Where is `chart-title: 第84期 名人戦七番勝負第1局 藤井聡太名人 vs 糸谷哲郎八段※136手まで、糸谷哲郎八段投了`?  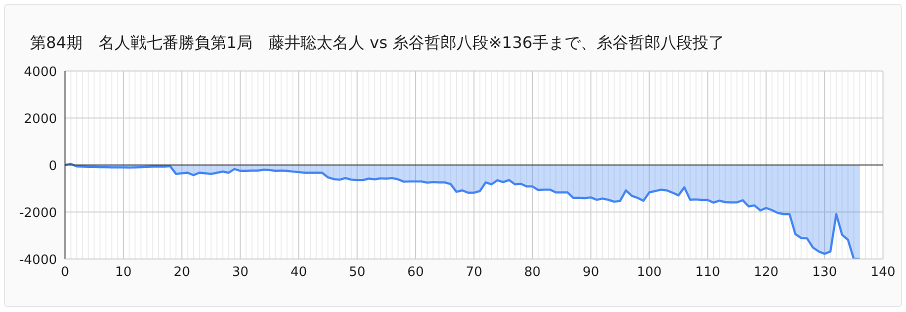
chart-title: 第84期 名人戦七番勝負第1局 藤井聡太名人 vs 糸谷哲郎八段※136手まで、糸谷哲郎八段投了 is located at coordinates (377, 42).